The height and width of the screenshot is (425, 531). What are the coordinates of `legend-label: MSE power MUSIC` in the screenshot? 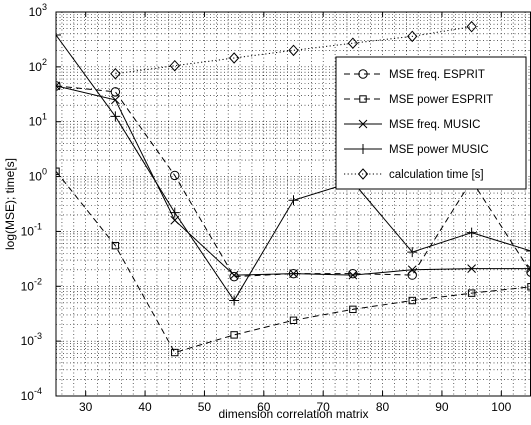 It's located at (439, 150).